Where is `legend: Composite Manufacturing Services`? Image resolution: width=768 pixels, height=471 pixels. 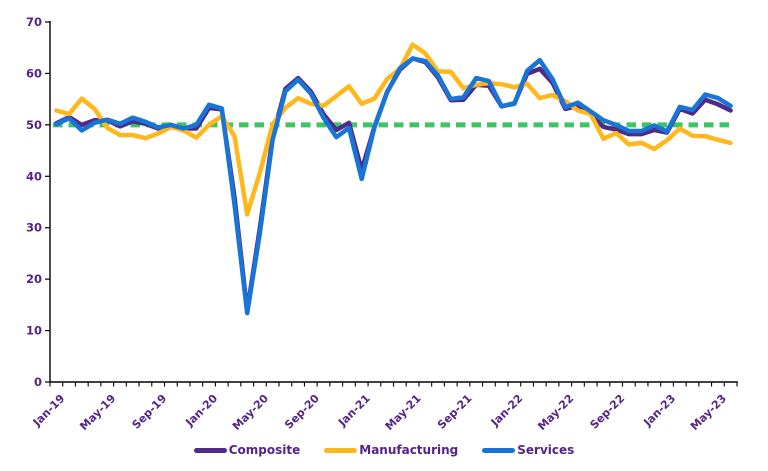
legend: Composite Manufacturing Services is located at coordinates (384, 450).